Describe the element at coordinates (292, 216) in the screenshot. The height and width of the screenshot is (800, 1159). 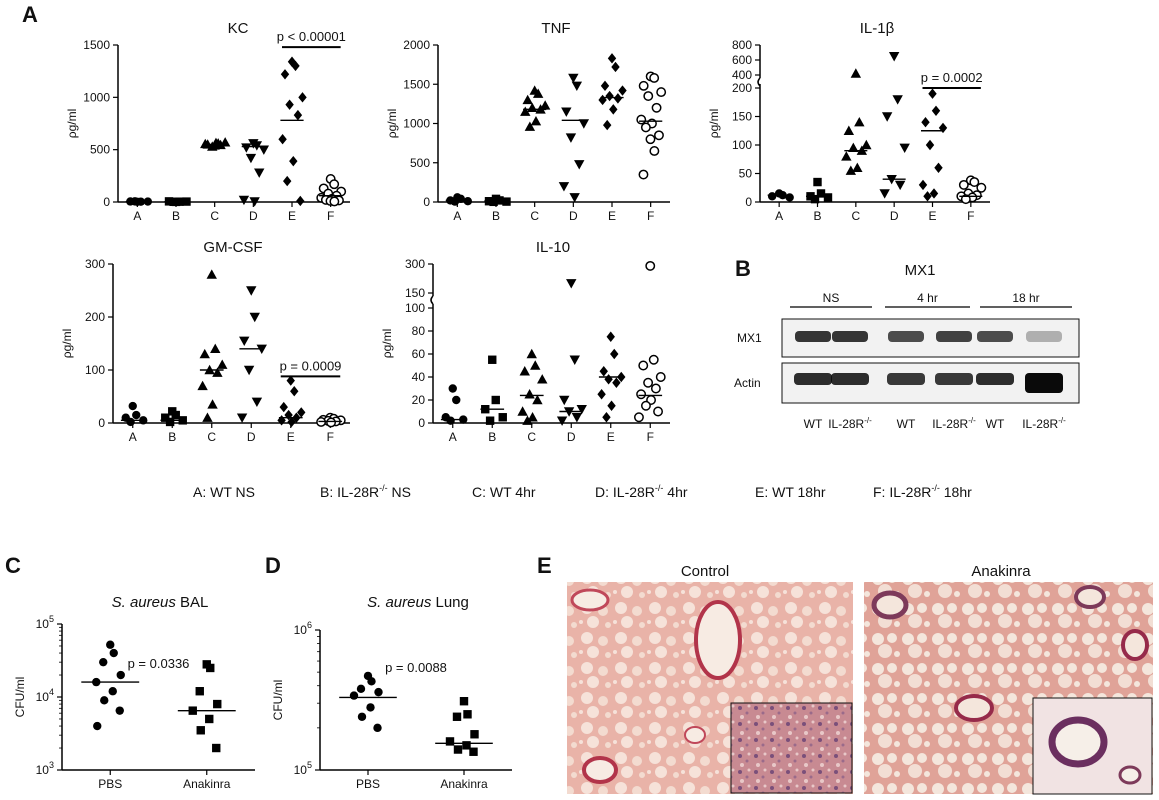
I see `kc-category-label: E` at that location.